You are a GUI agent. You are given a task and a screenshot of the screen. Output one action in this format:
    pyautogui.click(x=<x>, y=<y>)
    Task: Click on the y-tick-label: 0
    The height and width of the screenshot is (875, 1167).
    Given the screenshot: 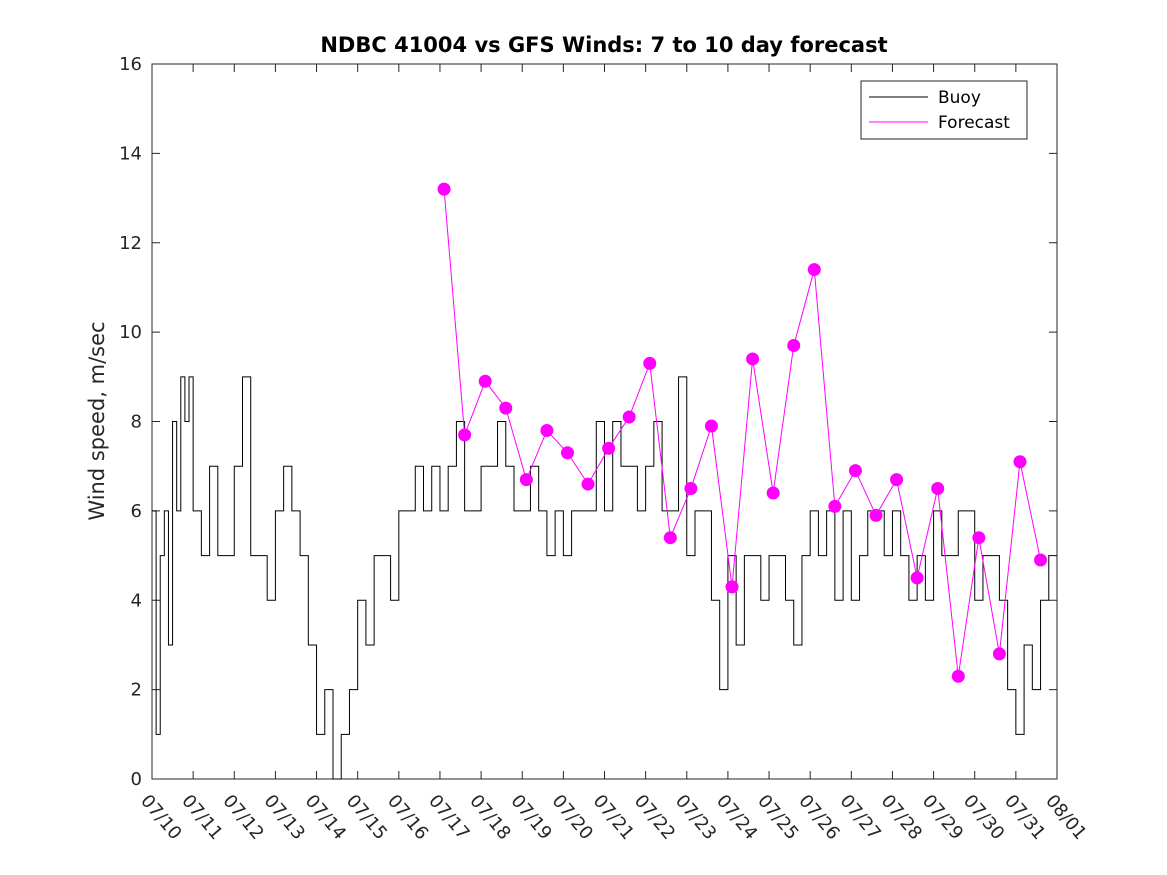 What is the action you would take?
    pyautogui.click(x=136, y=779)
    